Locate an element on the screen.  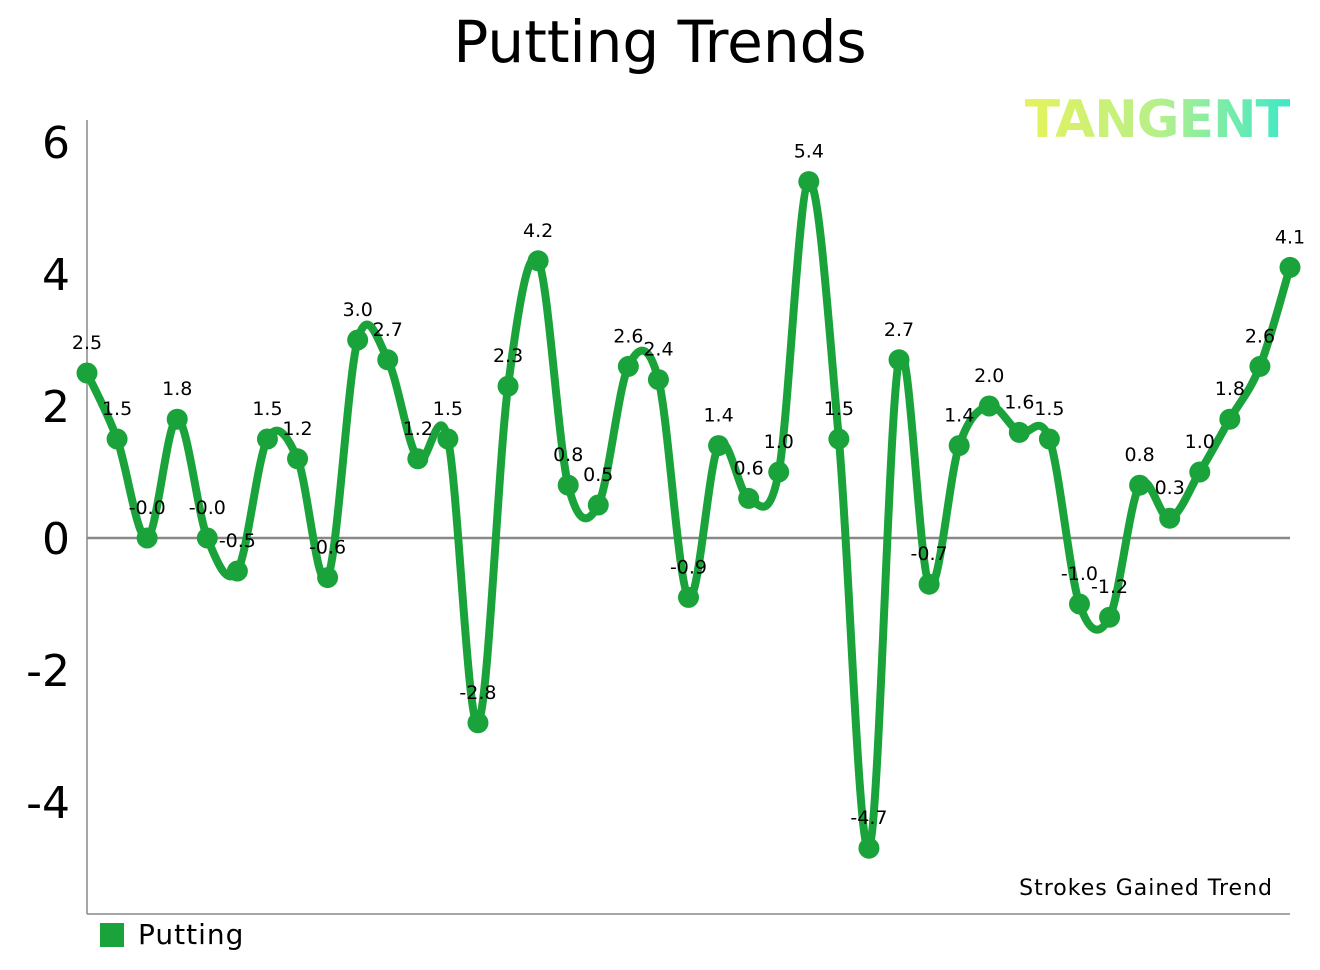
y-tick-label: -4 is located at coordinates (48, 803).